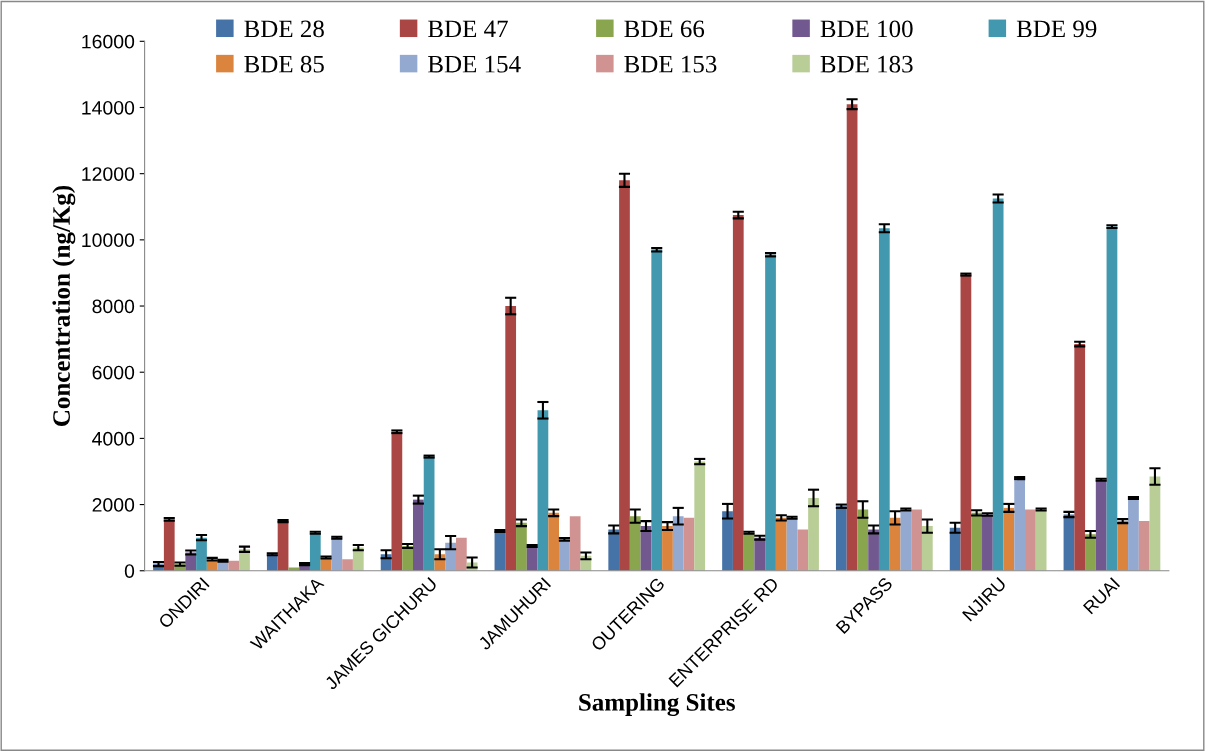 This screenshot has width=1205, height=751. I want to click on legend-label: BDE 153, so click(670, 64).